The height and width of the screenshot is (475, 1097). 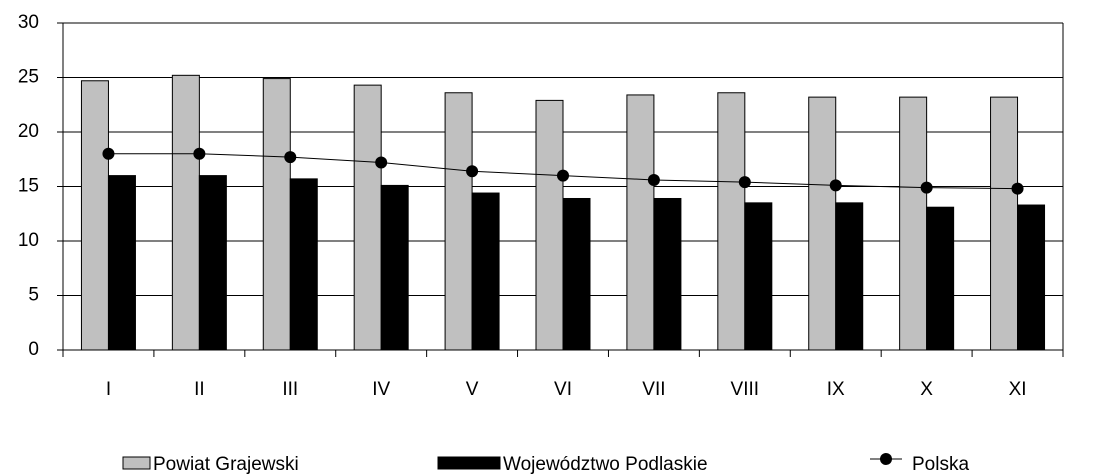 I want to click on y-tick-label: 25, so click(x=28, y=77).